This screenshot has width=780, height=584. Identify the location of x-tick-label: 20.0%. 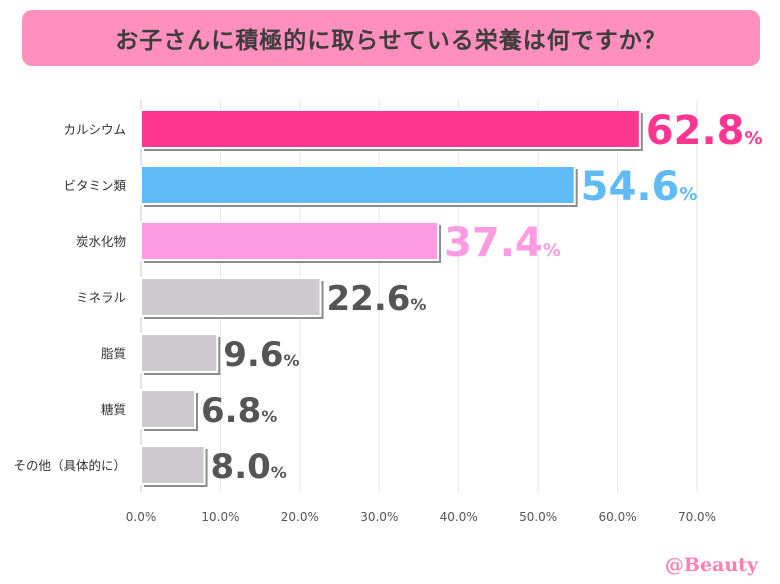
(300, 517).